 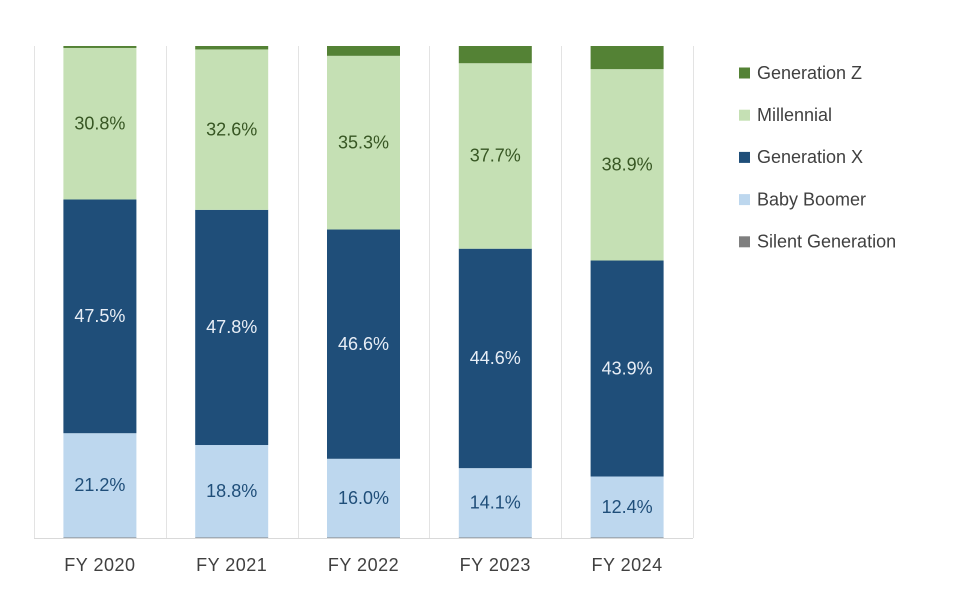 What do you see at coordinates (744, 73) in the screenshot?
I see `legend-swatch-generation-z` at bounding box center [744, 73].